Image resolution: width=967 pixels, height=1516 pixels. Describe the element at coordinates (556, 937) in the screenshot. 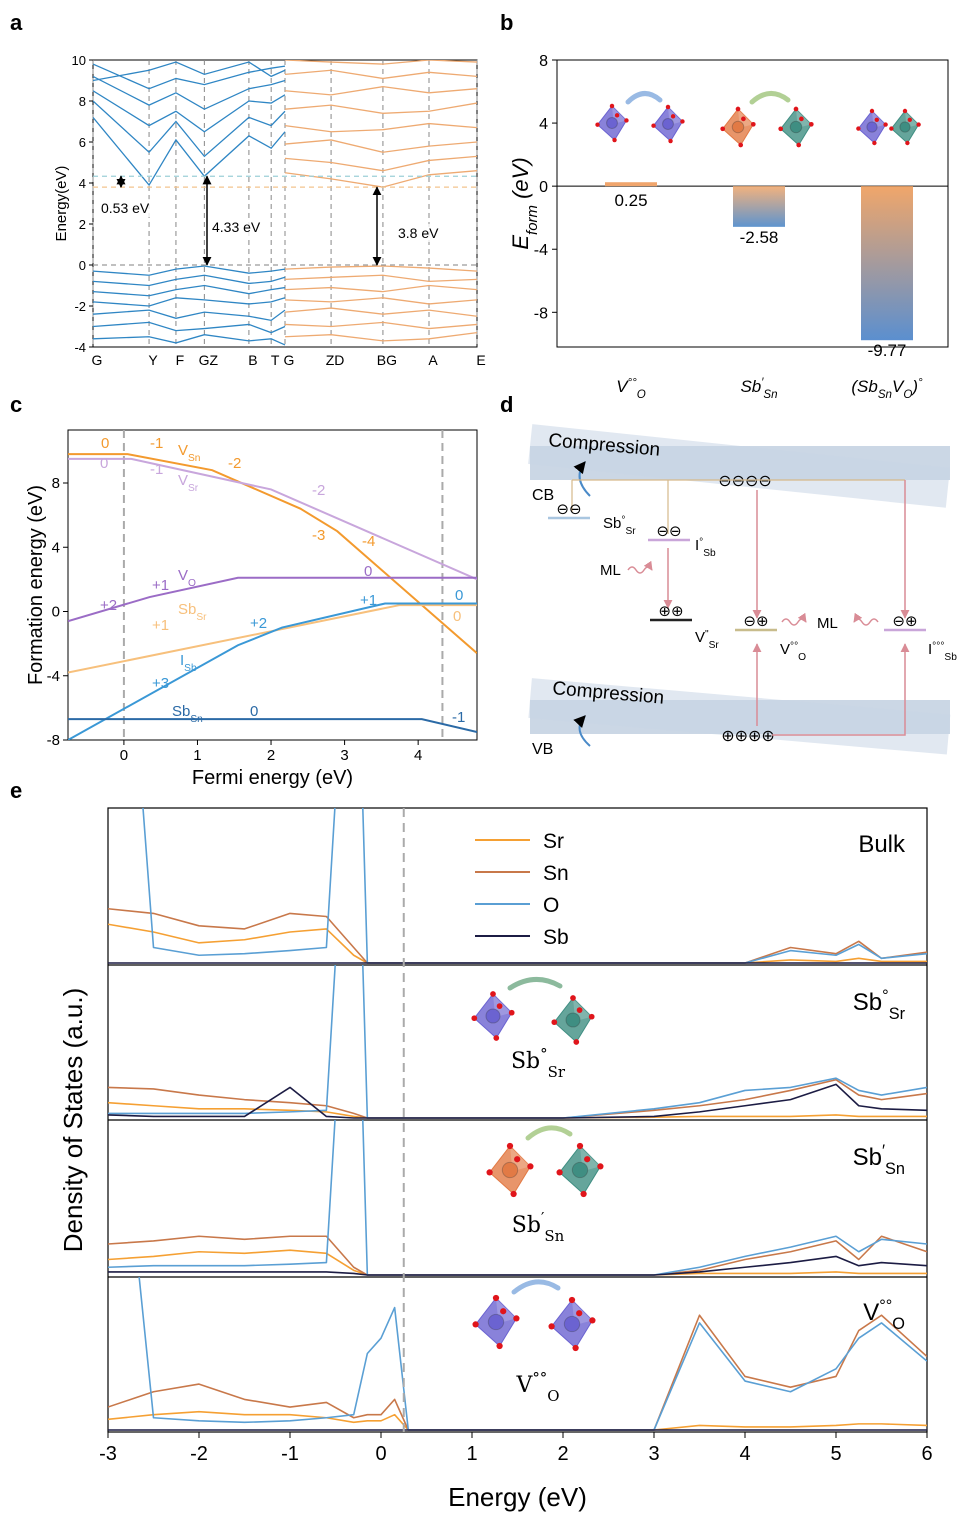

I see `legend-label: Sb` at that location.